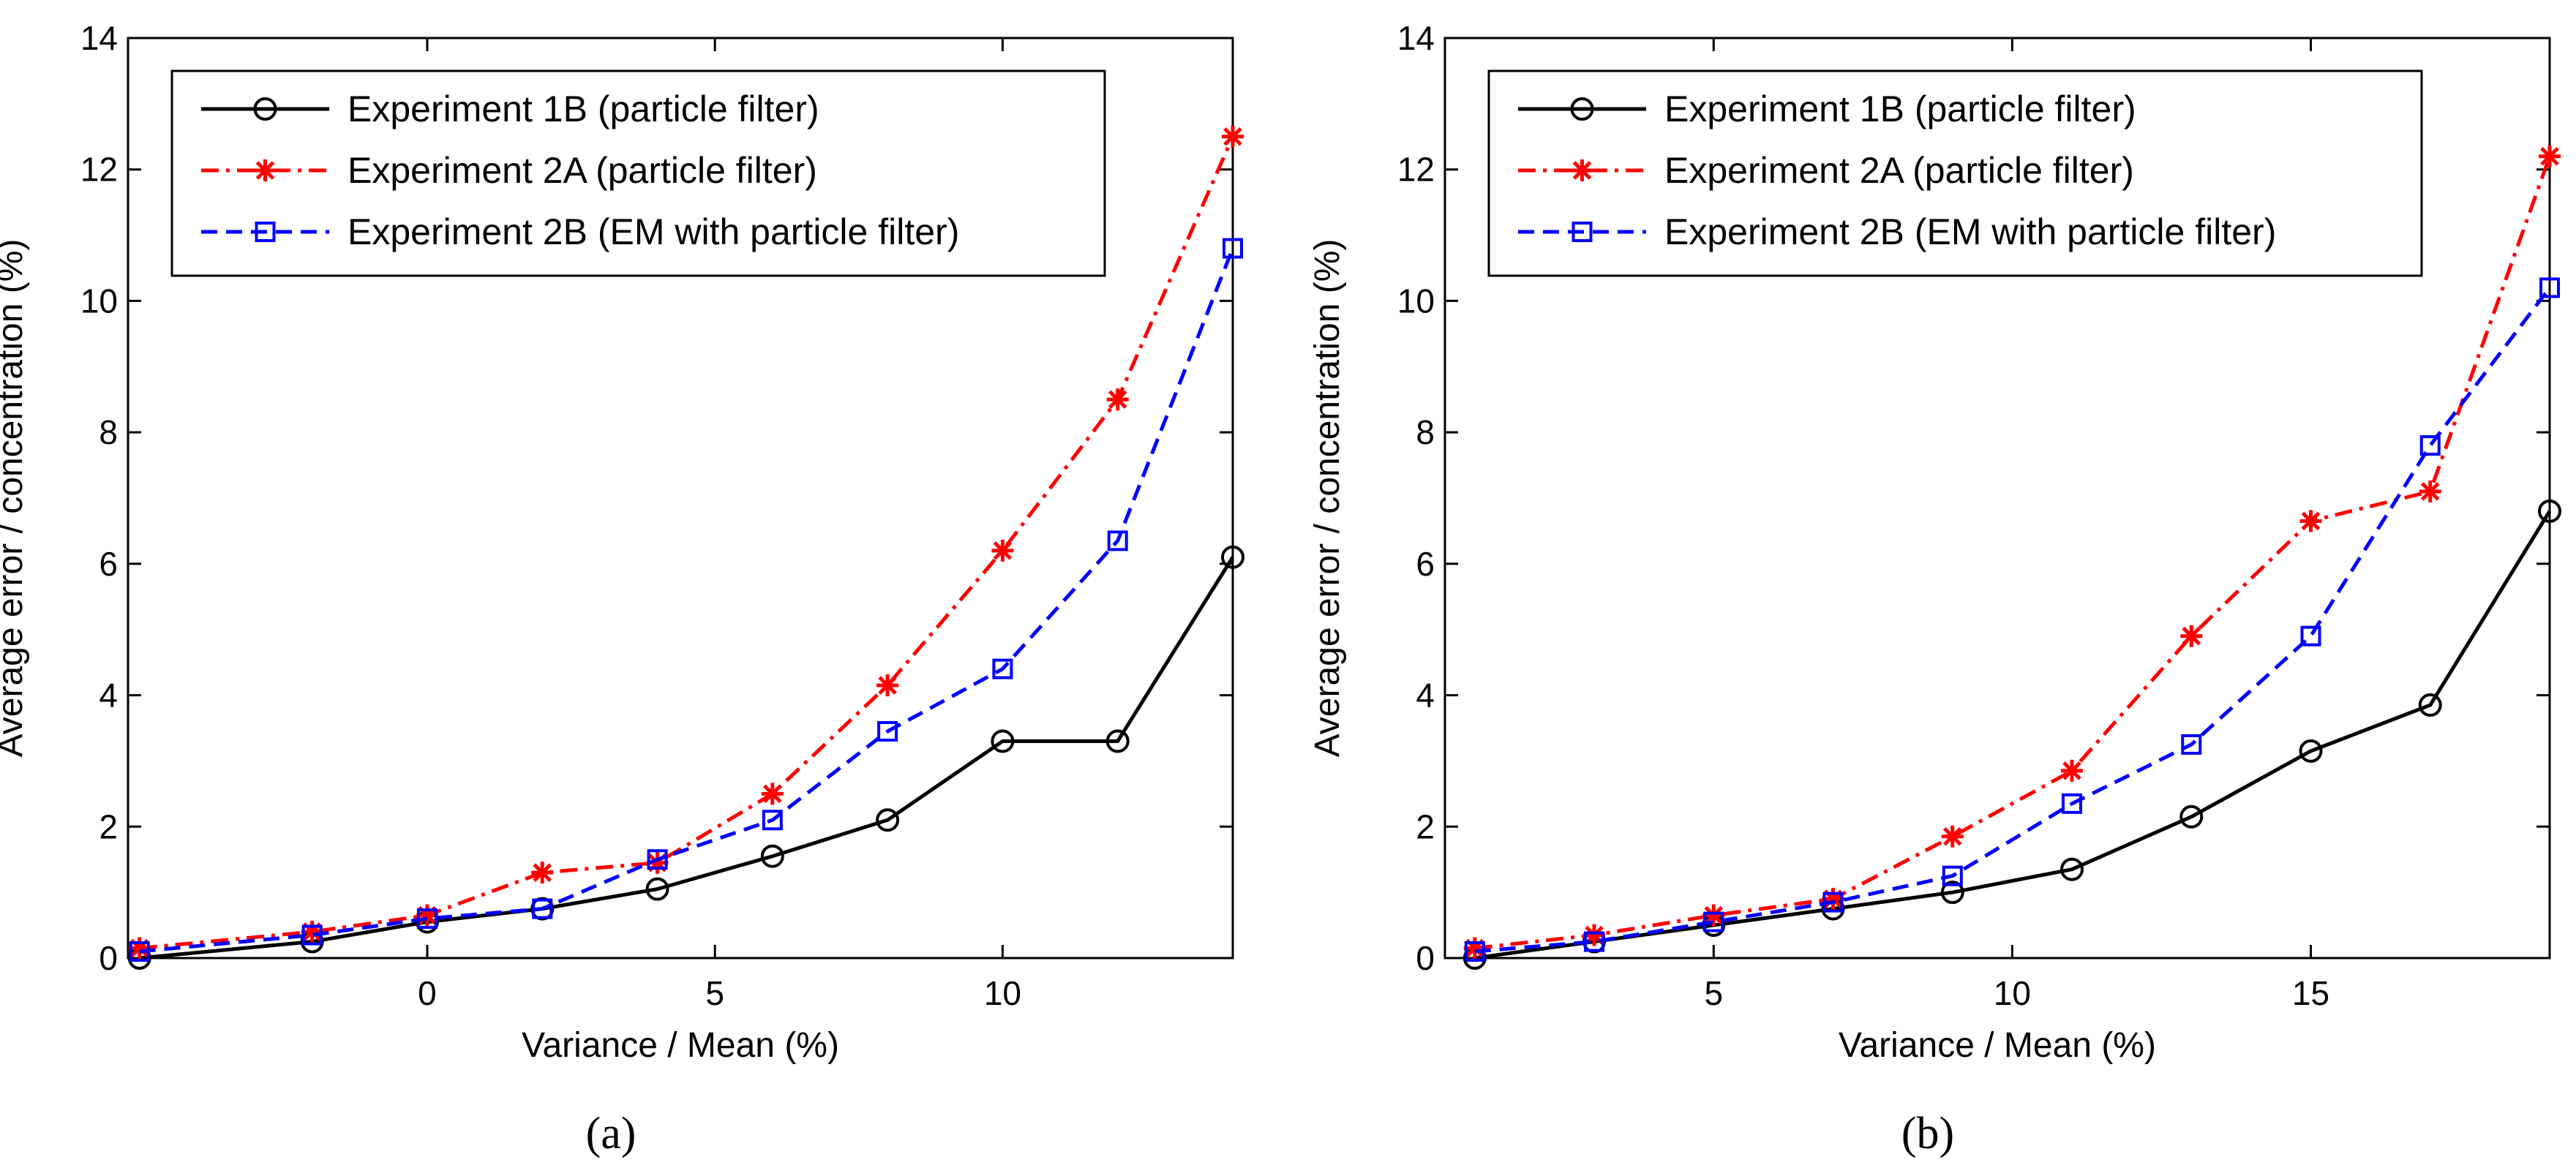  I want to click on p0-y-axis-label: Average error / concentration (%), so click(15, 498).